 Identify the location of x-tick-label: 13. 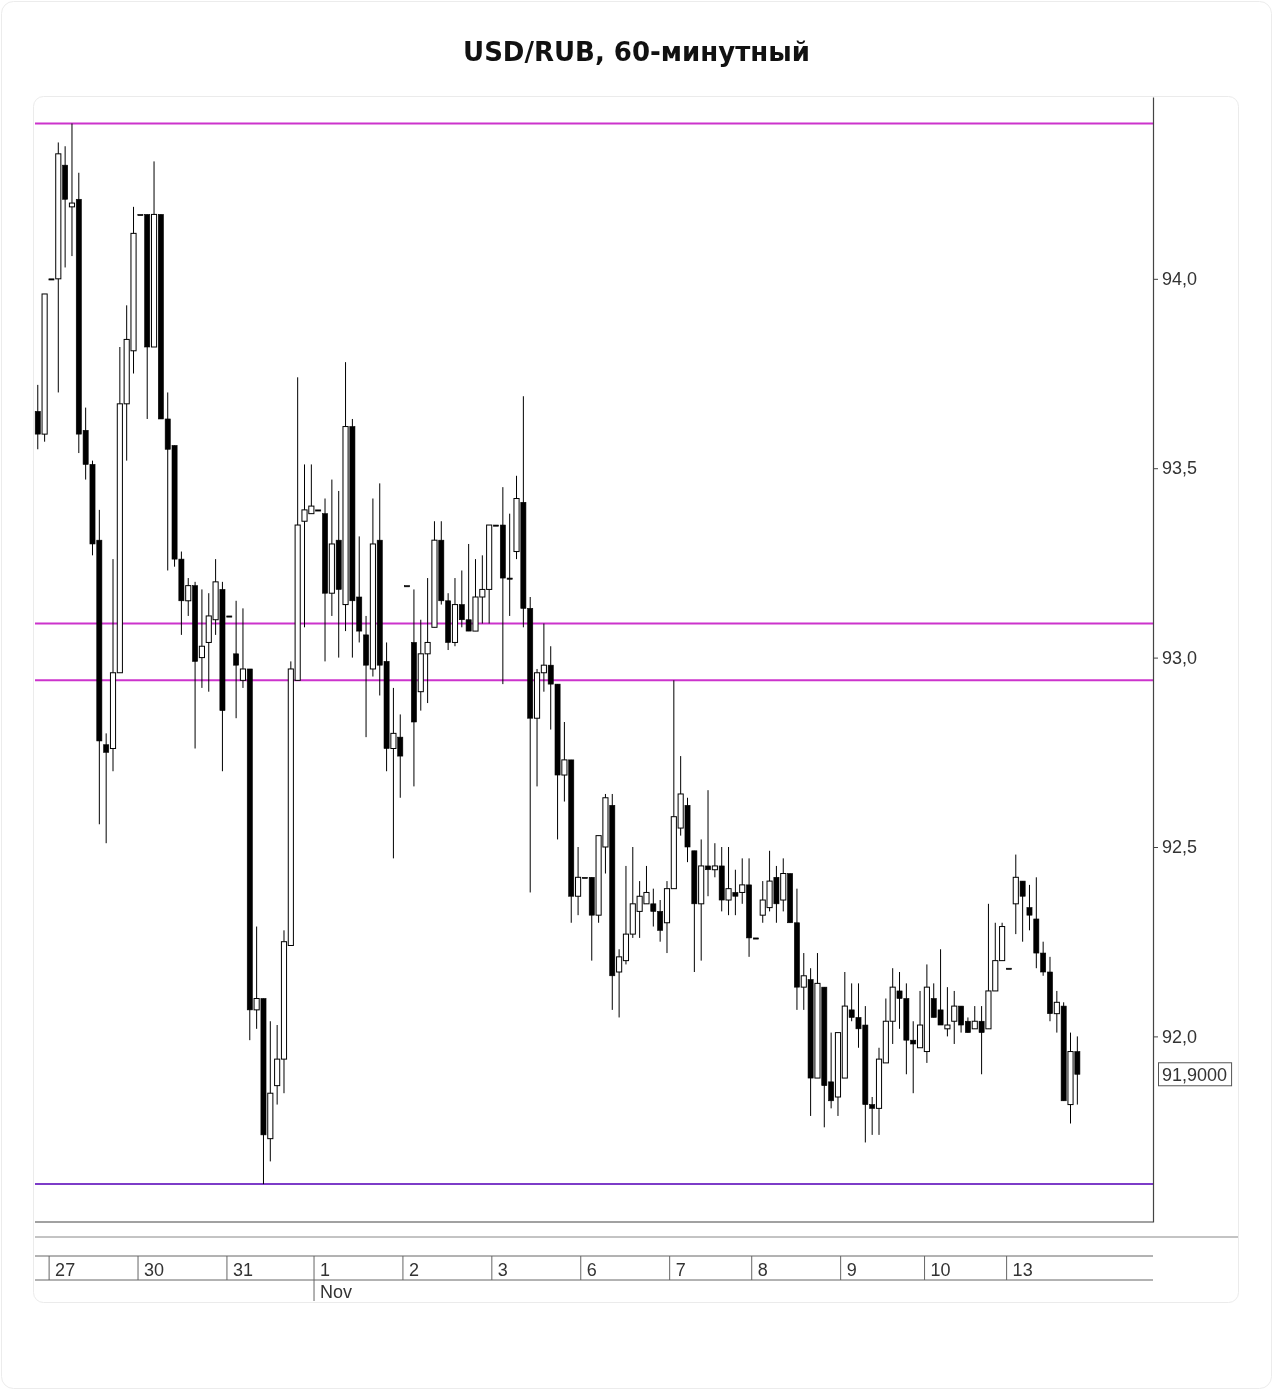
(1022, 1269).